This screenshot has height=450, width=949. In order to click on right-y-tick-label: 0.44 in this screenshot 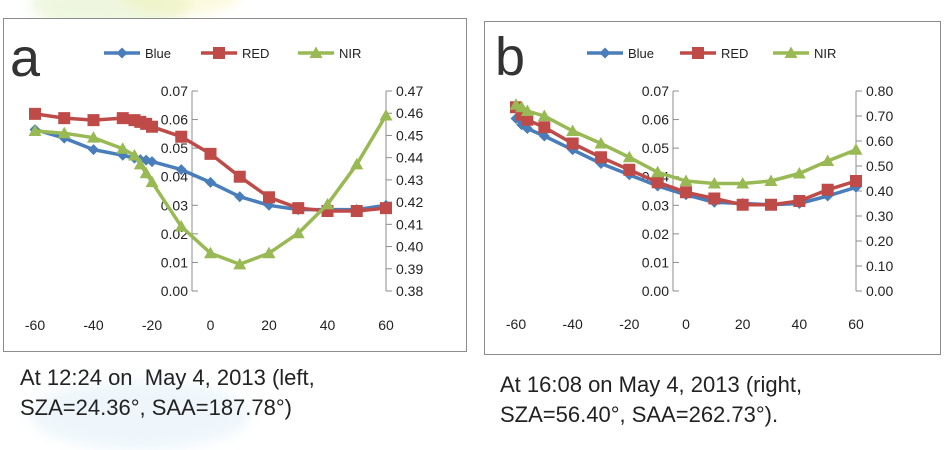, I will do `click(409, 158)`.